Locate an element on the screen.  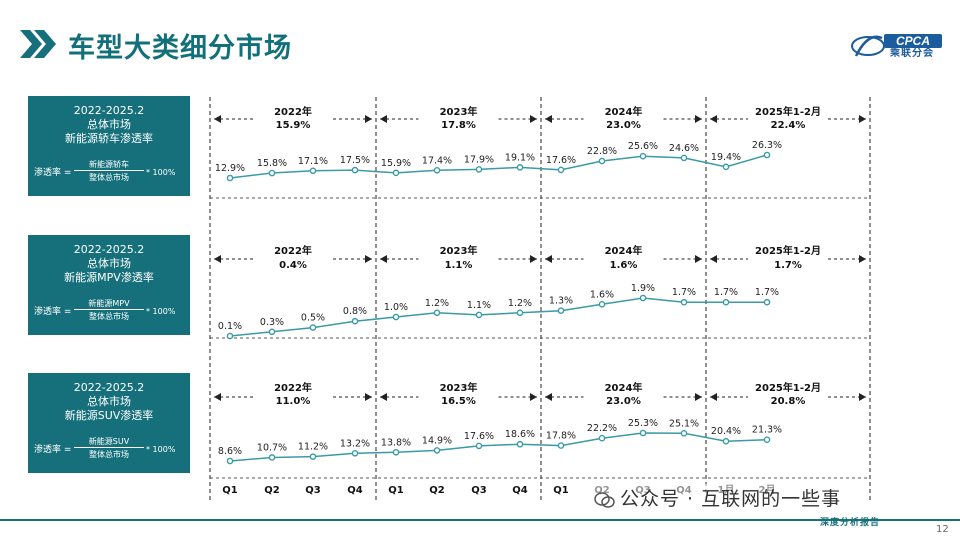
data-label: 13.8% is located at coordinates (396, 442).